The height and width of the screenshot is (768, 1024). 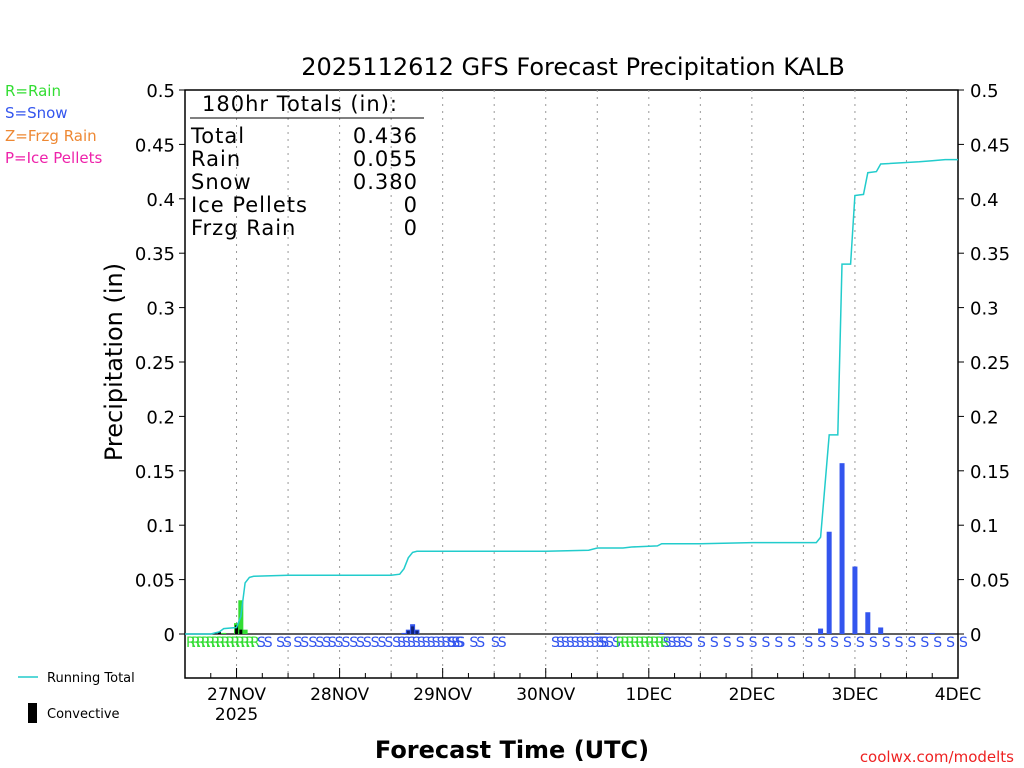 What do you see at coordinates (83, 714) in the screenshot?
I see `legend-convective: Convective` at bounding box center [83, 714].